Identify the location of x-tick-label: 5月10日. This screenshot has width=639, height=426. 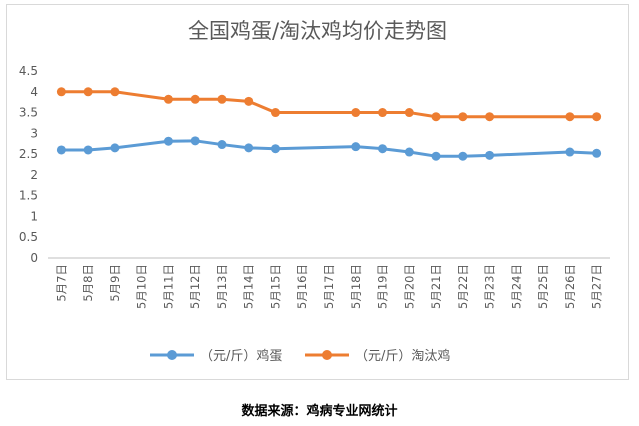
(142, 286).